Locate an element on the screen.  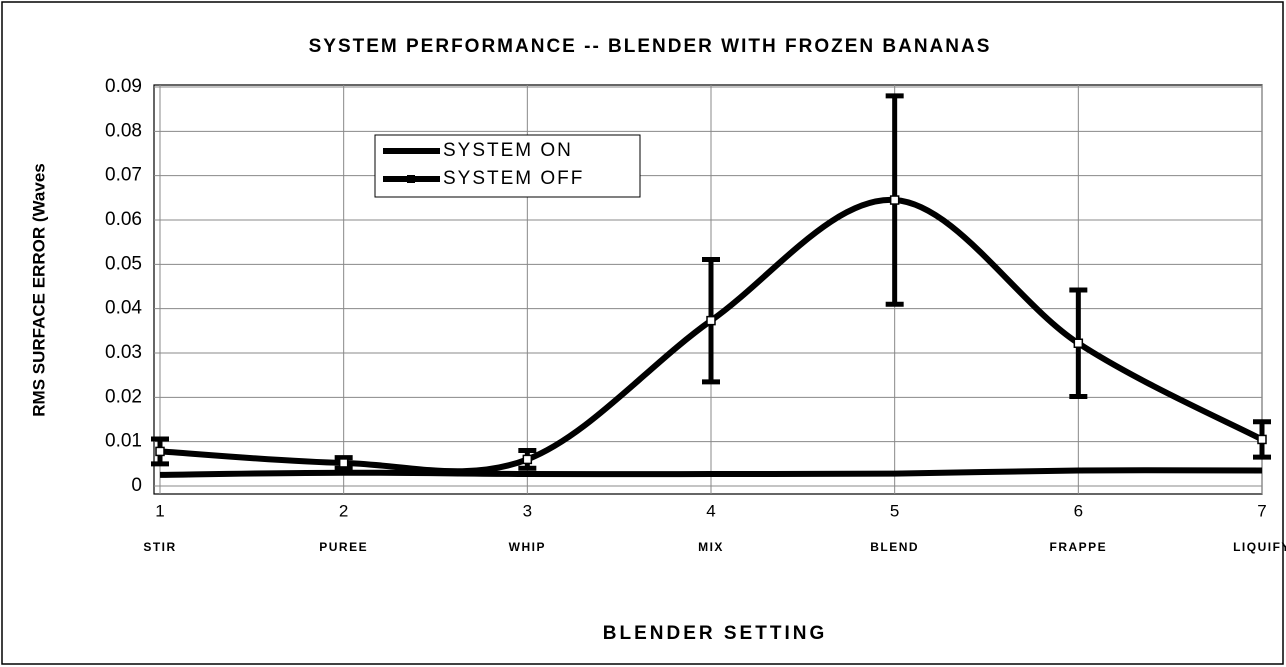
x-tick-label: 2 is located at coordinates (343, 510).